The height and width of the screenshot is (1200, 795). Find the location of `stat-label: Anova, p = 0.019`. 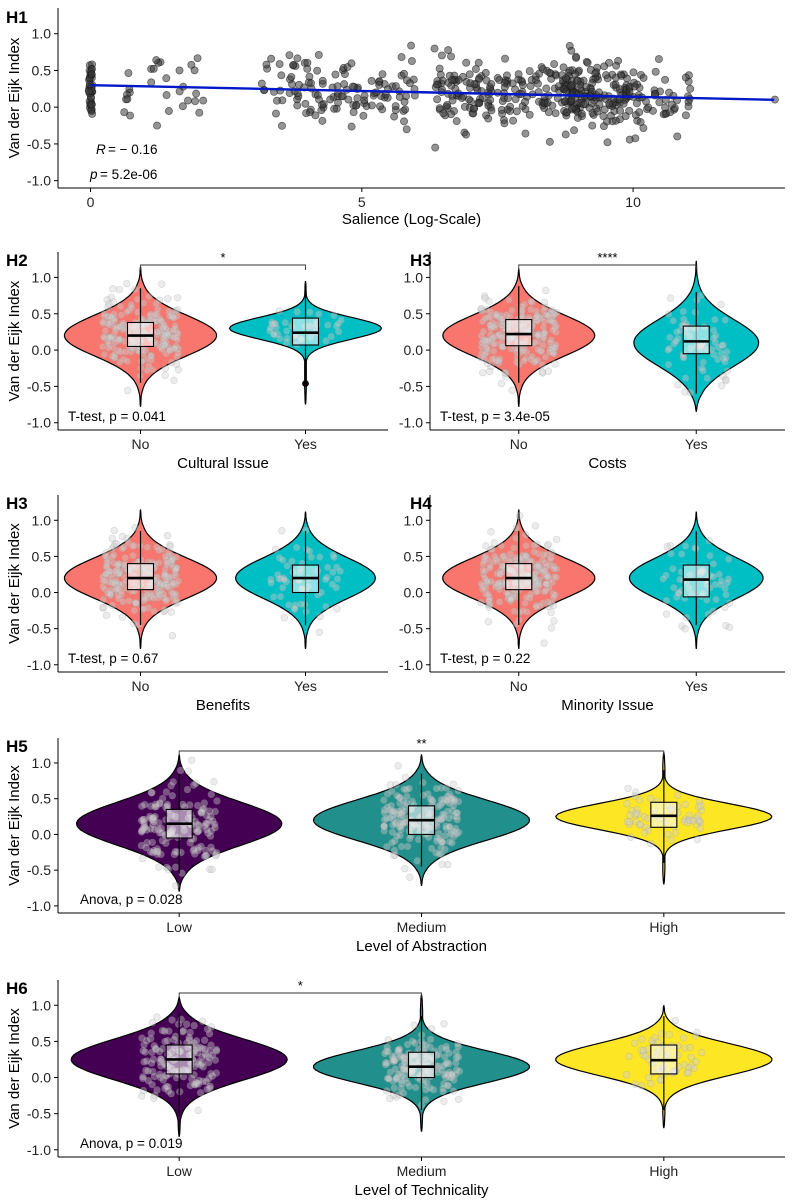

stat-label: Anova, p = 0.019 is located at coordinates (131, 1143).